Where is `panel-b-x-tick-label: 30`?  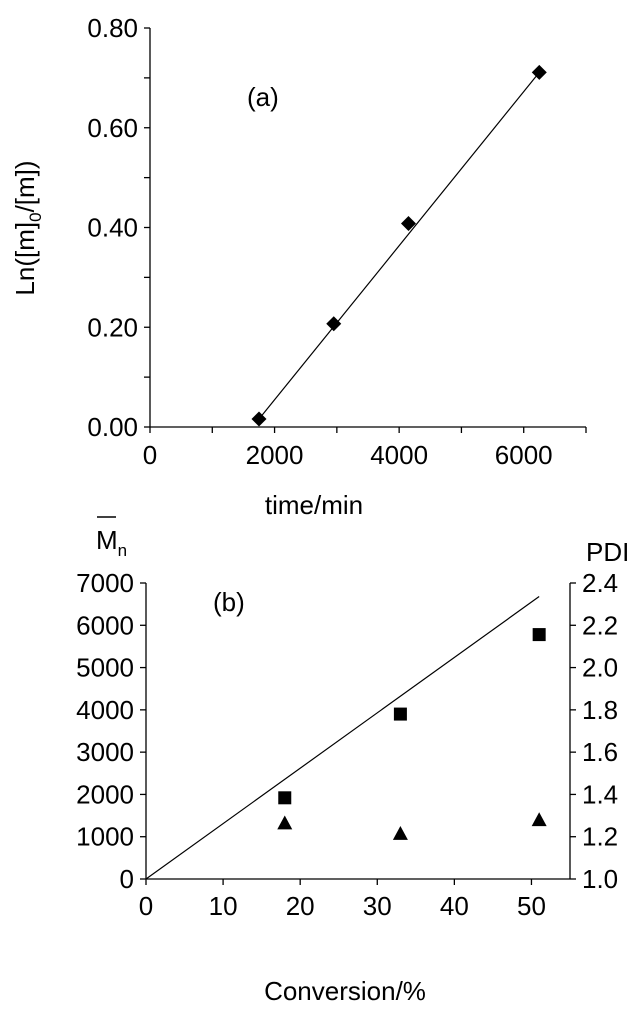 panel-b-x-tick-label: 30 is located at coordinates (377, 906).